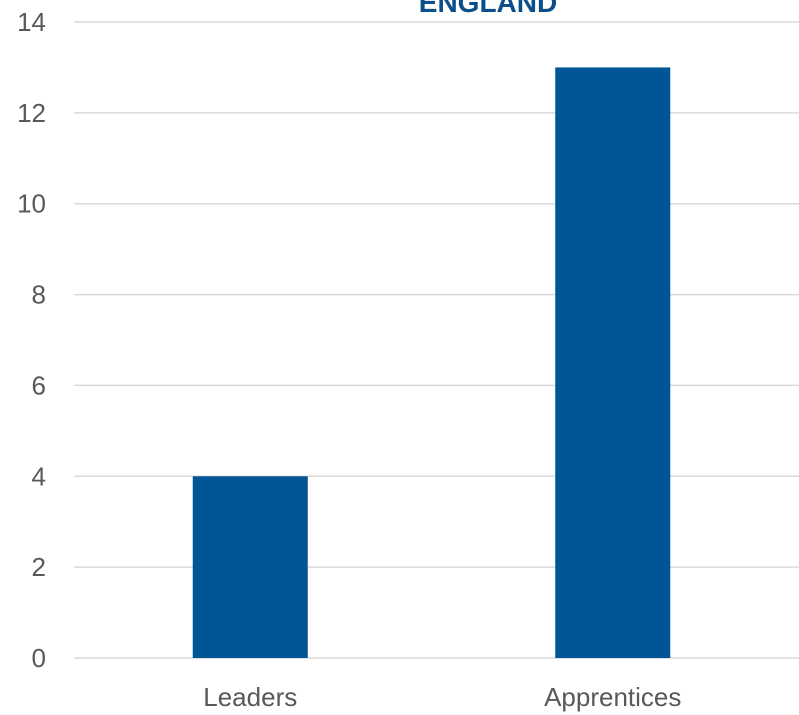 The image size is (799, 715). What do you see at coordinates (31, 204) in the screenshot?
I see `y-tick-label: 10` at bounding box center [31, 204].